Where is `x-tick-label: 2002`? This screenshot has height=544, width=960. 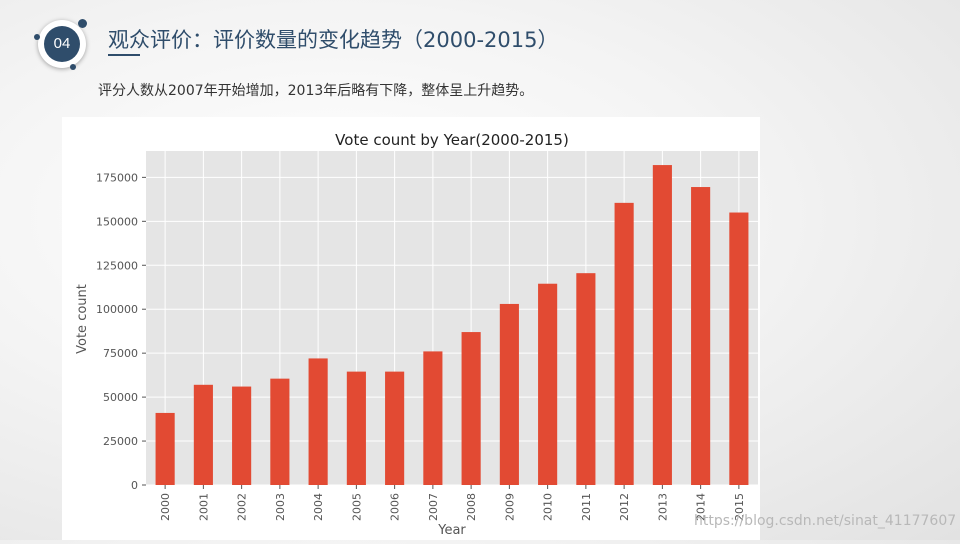
x-tick-label: 2002 is located at coordinates (242, 507).